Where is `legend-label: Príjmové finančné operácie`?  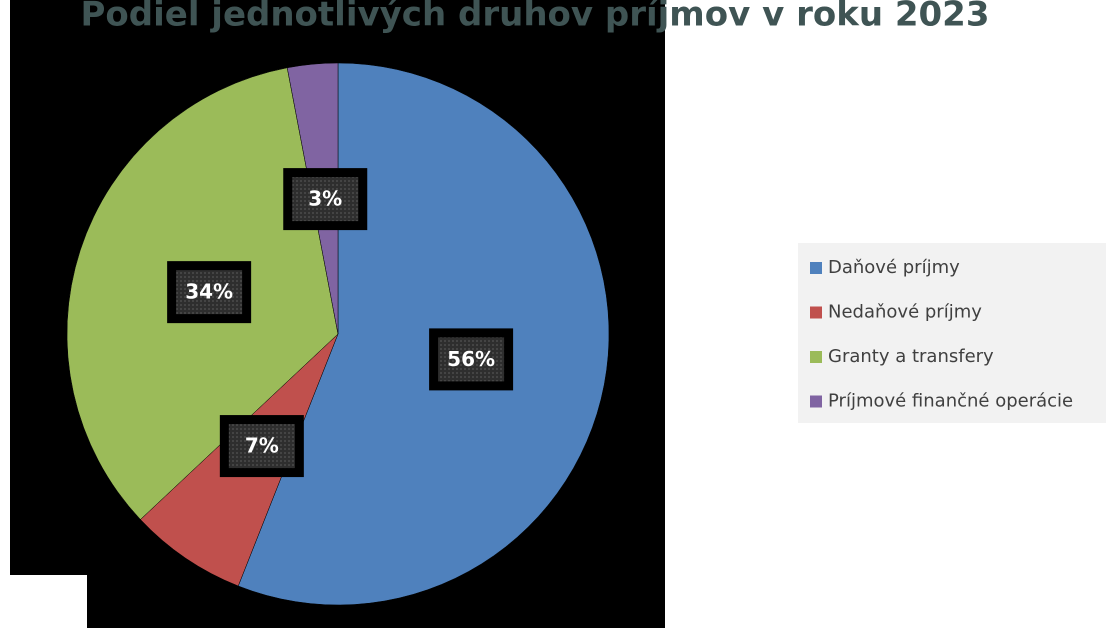
legend-label: Príjmové finančné operácie is located at coordinates (950, 401).